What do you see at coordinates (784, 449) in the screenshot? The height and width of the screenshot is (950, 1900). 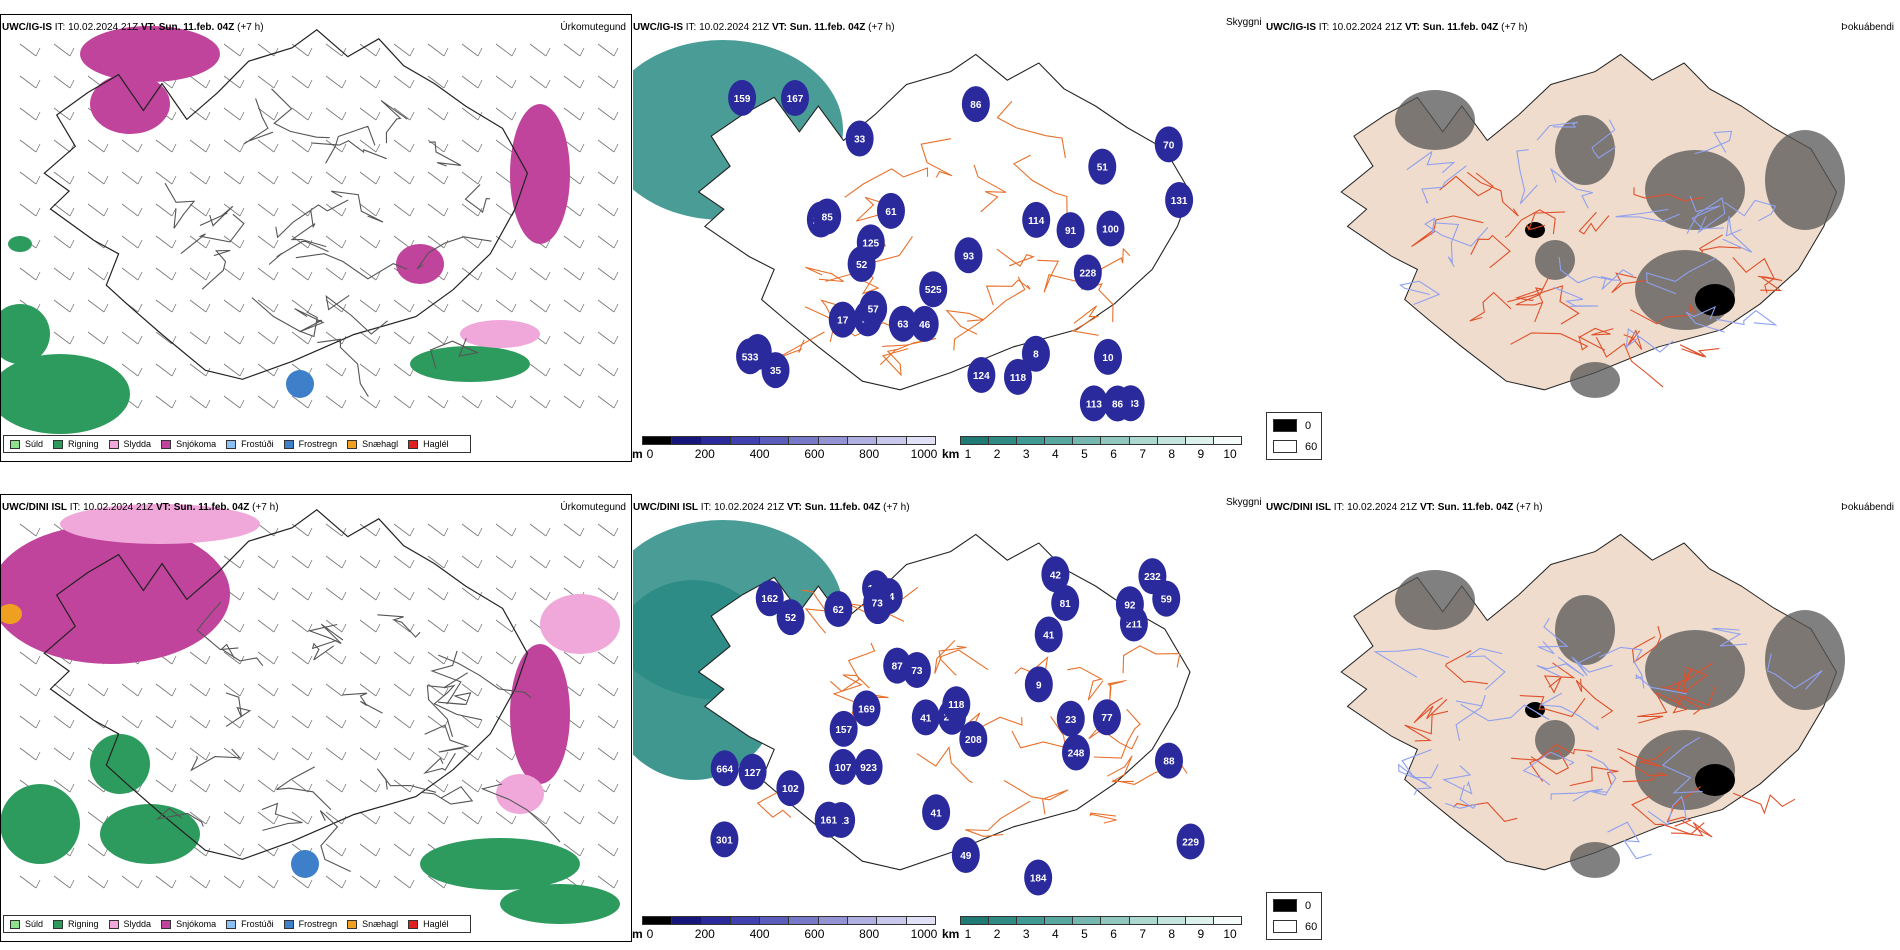 I see `elevation-colorbar: 0 200 400 600 800 1000 m` at bounding box center [784, 449].